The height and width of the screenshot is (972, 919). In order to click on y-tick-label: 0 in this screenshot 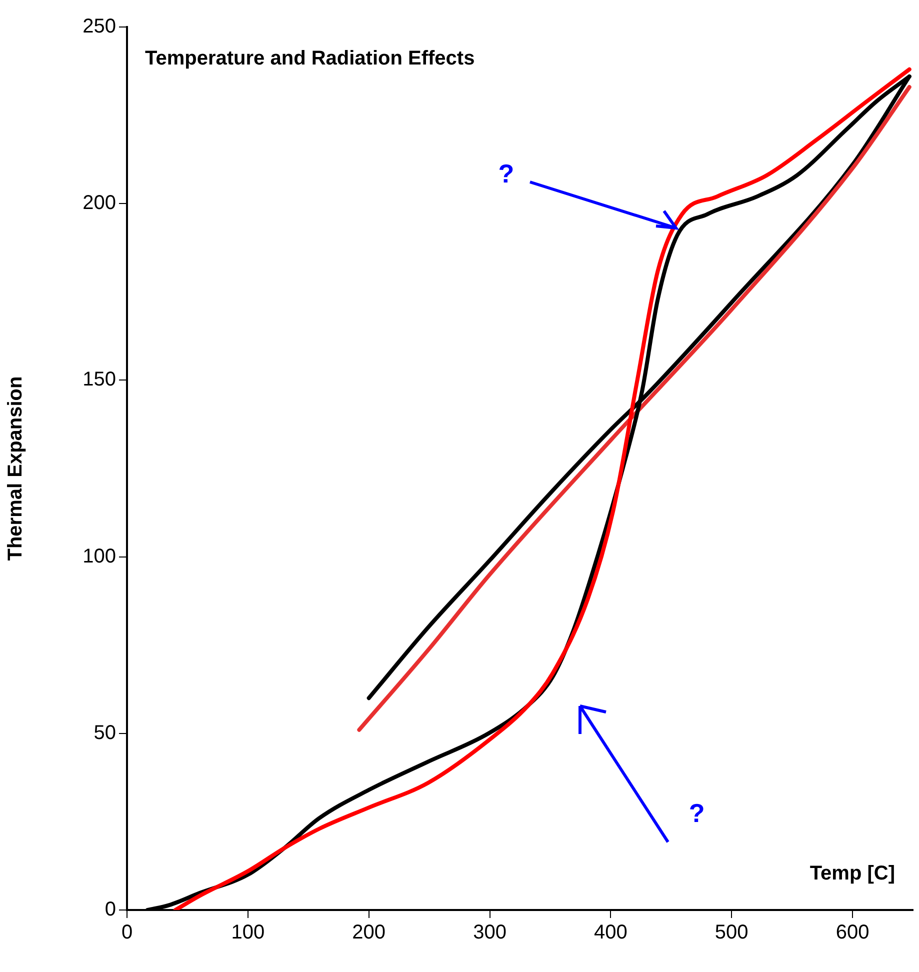, I will do `click(110, 909)`.